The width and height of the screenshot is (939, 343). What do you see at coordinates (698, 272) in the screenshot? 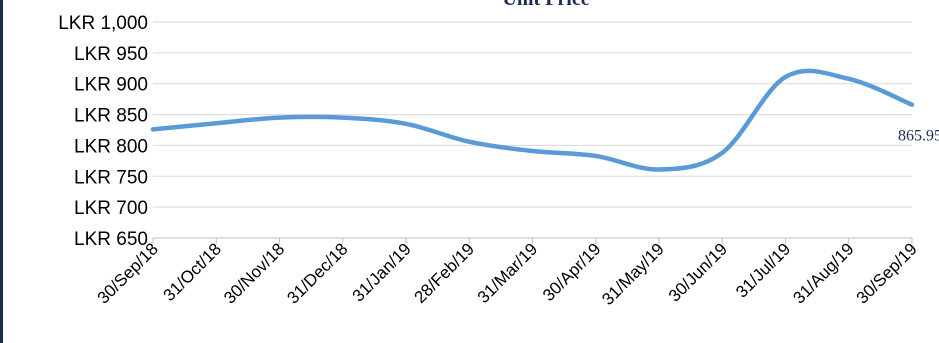
I see `x-tick-label: 30/Jun/19` at bounding box center [698, 272].